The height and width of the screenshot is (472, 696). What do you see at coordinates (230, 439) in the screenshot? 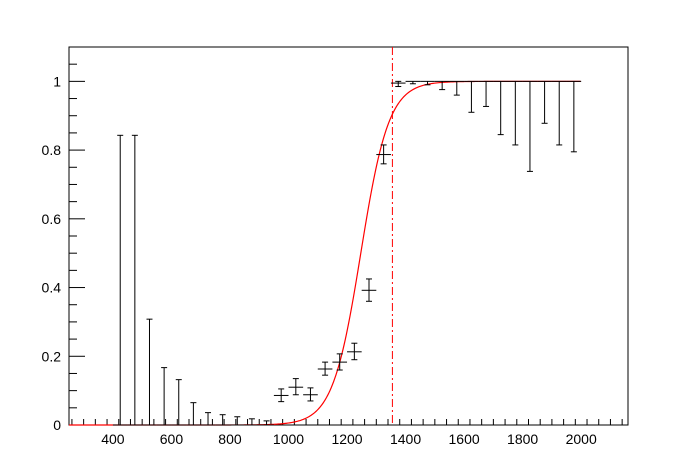
I see `x-tick-label: 800` at bounding box center [230, 439].